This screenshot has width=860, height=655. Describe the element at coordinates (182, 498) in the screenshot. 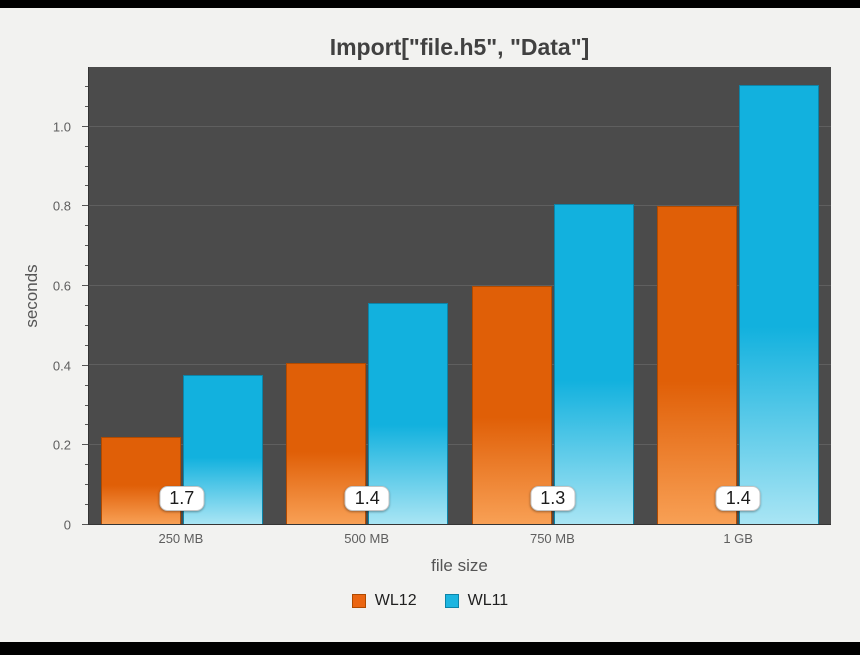

I see `ratio-label: 1.7` at that location.